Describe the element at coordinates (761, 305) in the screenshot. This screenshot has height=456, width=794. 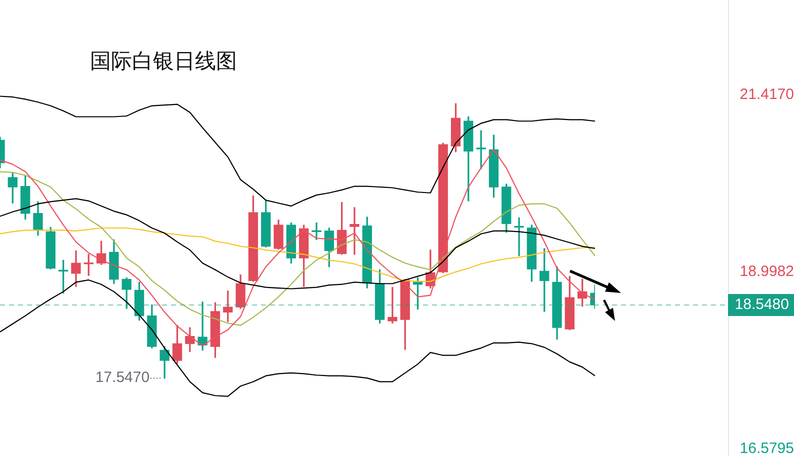
I see `ref-line-label: 18.5480` at that location.